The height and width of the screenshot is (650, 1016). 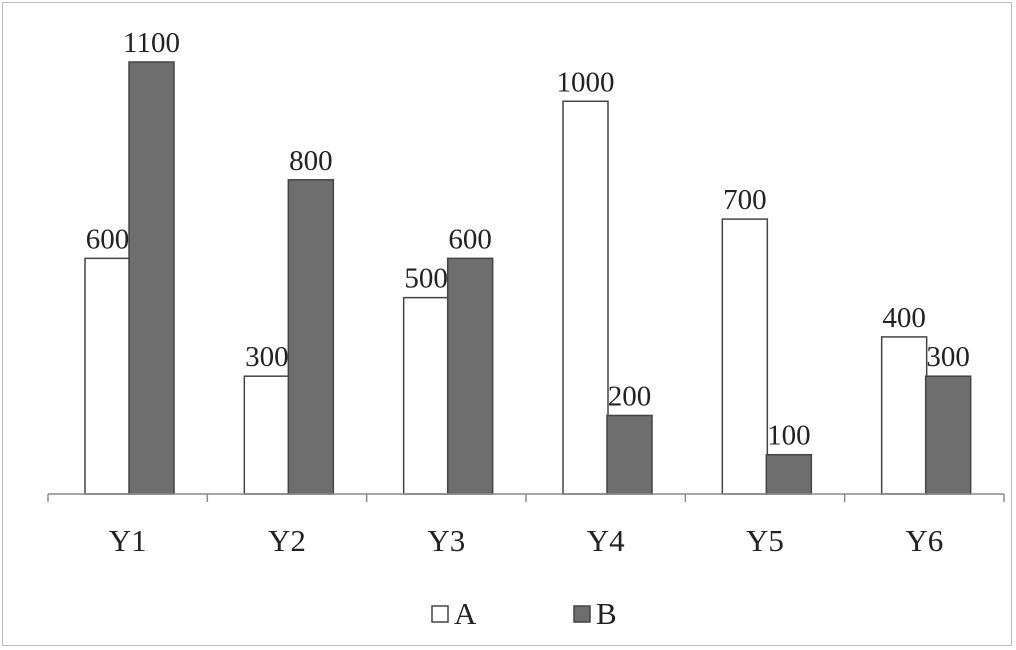 I want to click on bar-a-y6, so click(x=904, y=415).